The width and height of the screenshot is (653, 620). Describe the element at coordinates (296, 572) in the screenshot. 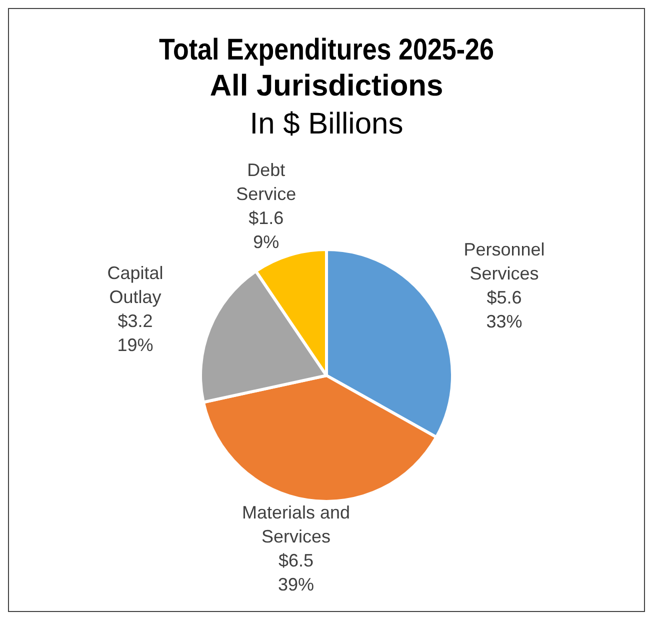

I see `data-label: $6.5 39%` at that location.